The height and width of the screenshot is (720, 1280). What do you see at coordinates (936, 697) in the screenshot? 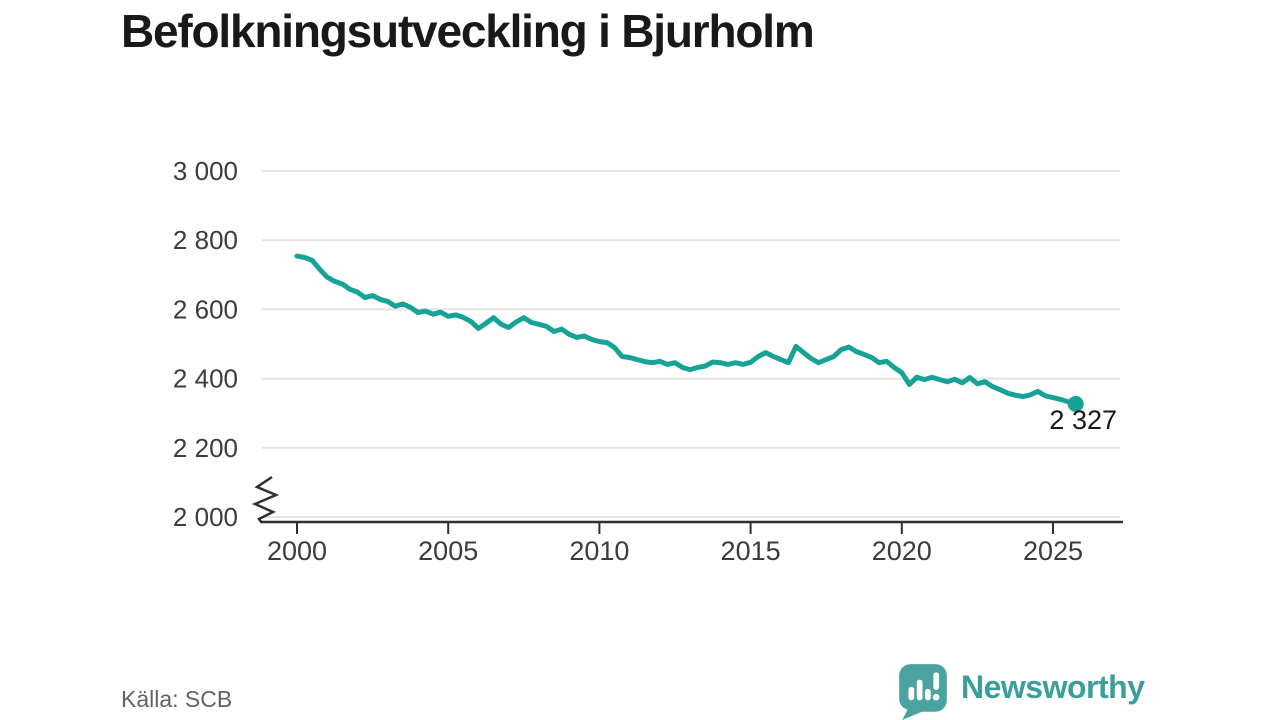
I see `exclamation-dot` at bounding box center [936, 697].